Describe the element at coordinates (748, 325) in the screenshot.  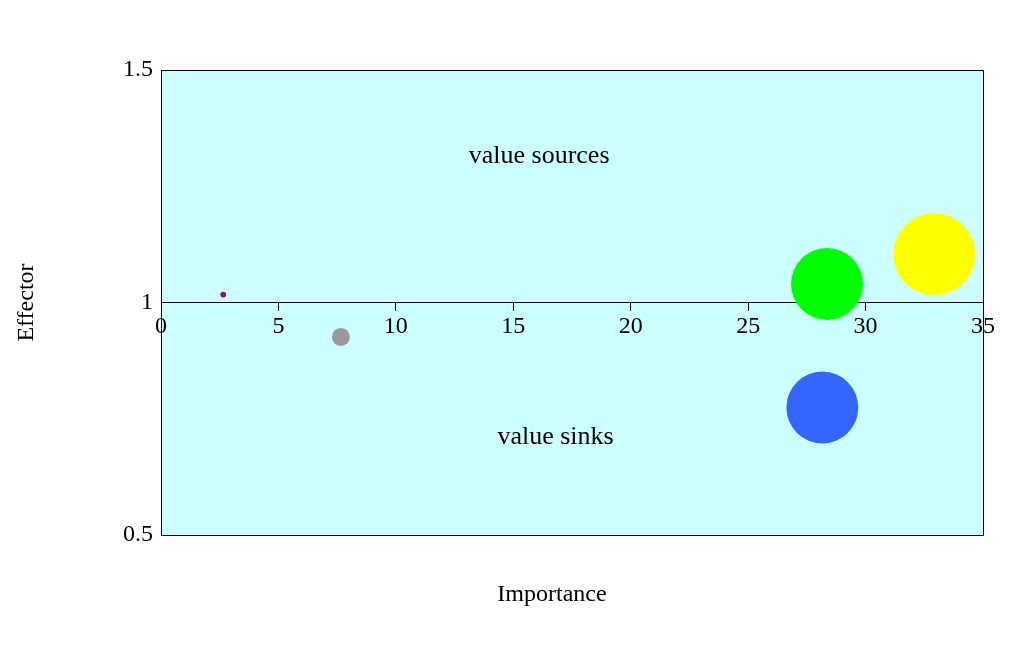
I see `x-tick-label: 25` at that location.